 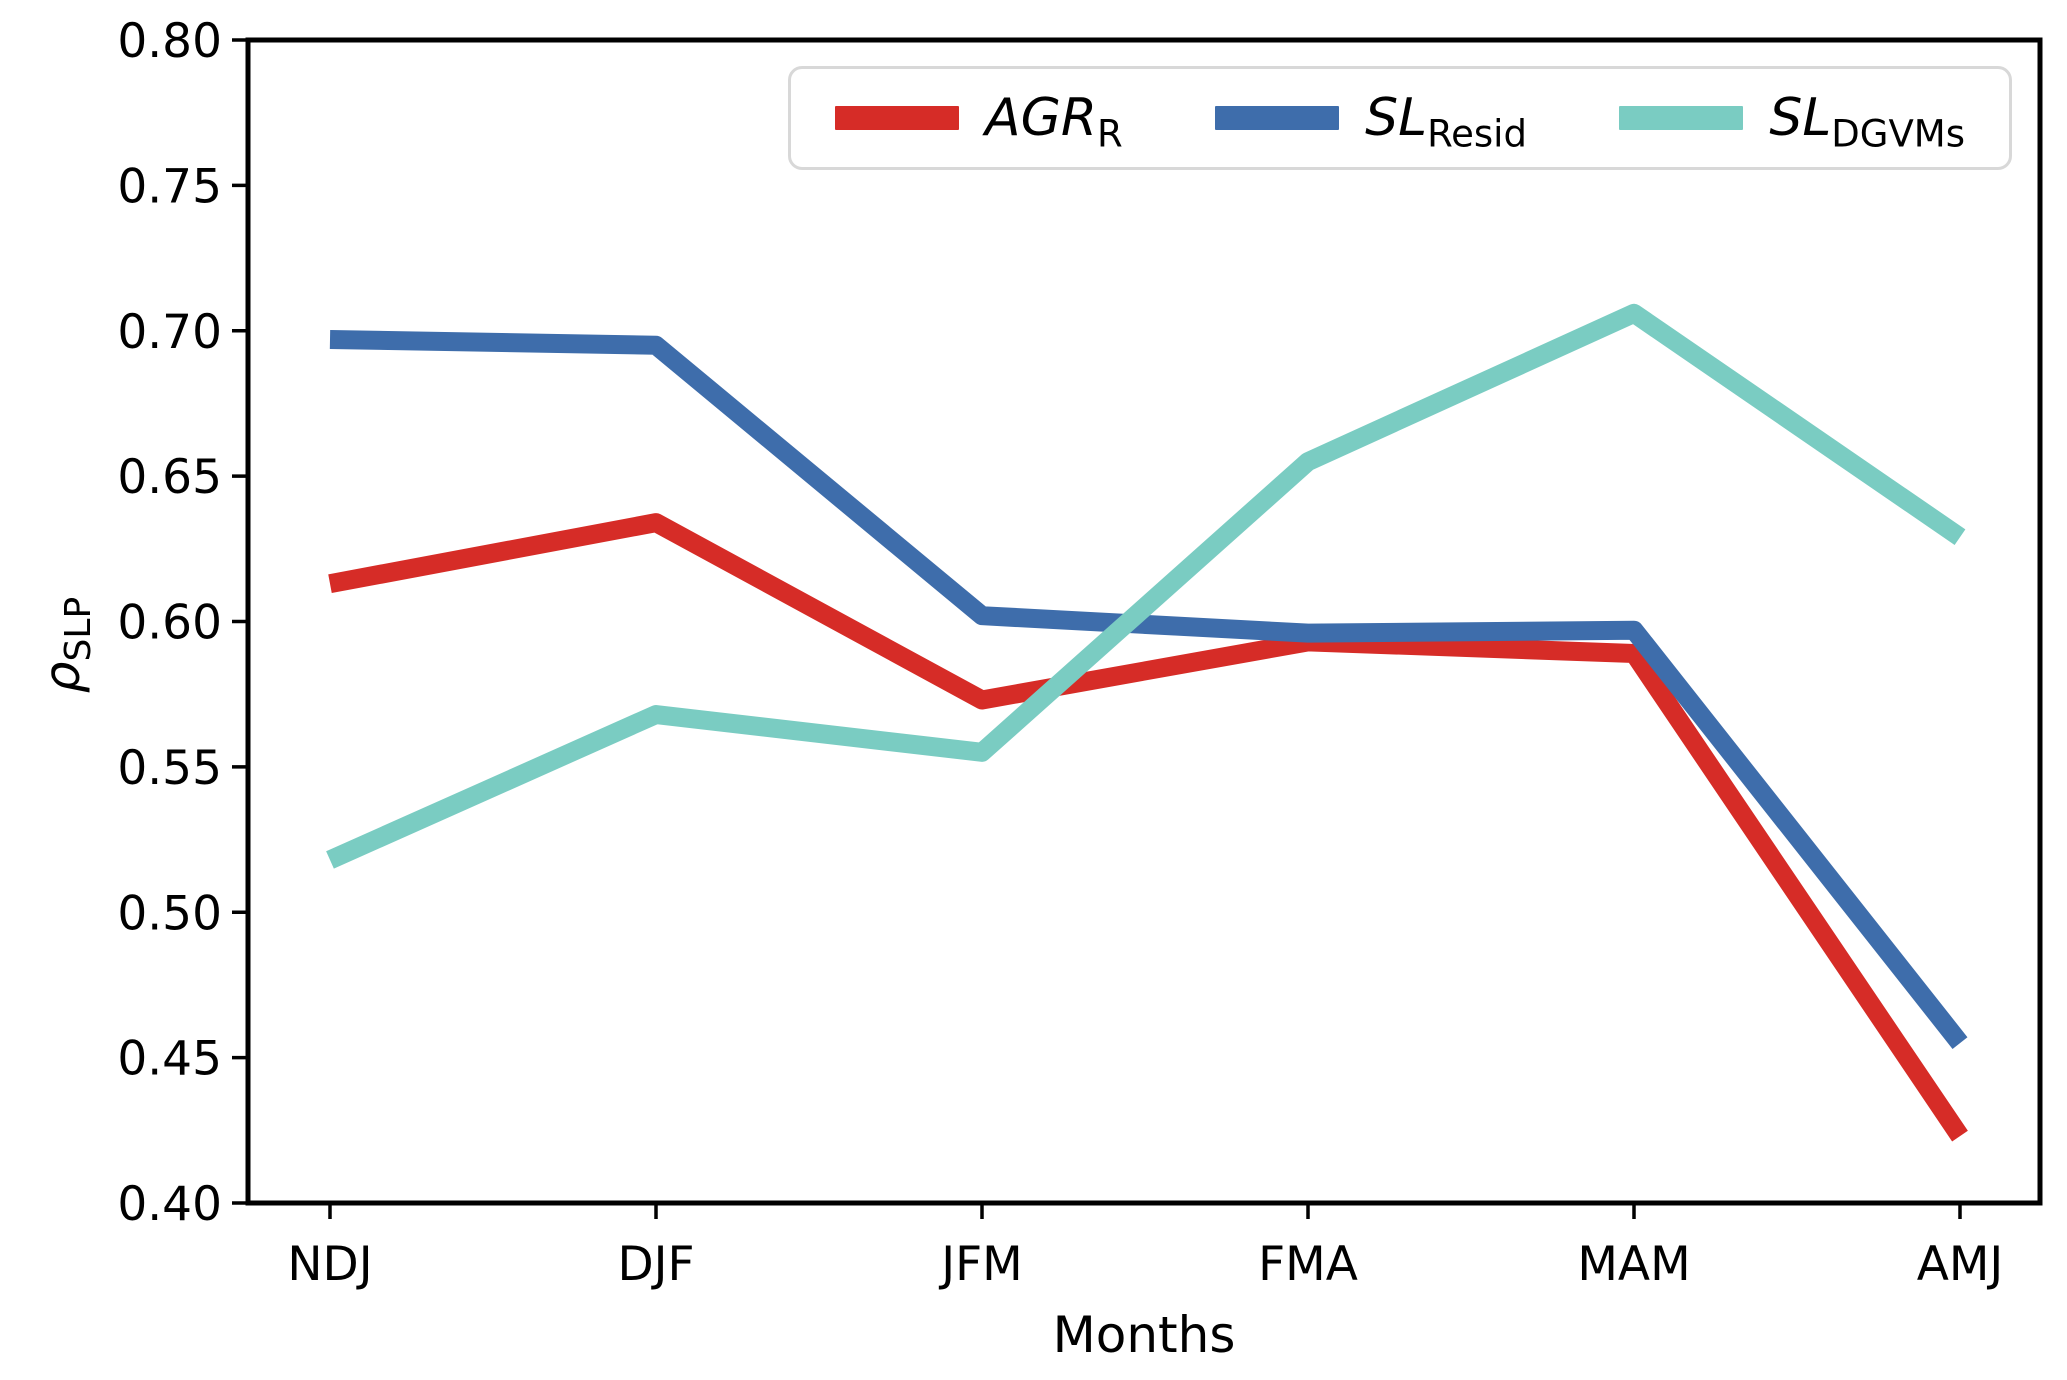 I want to click on legend-label: SLDGVMs, so click(x=1867, y=120).